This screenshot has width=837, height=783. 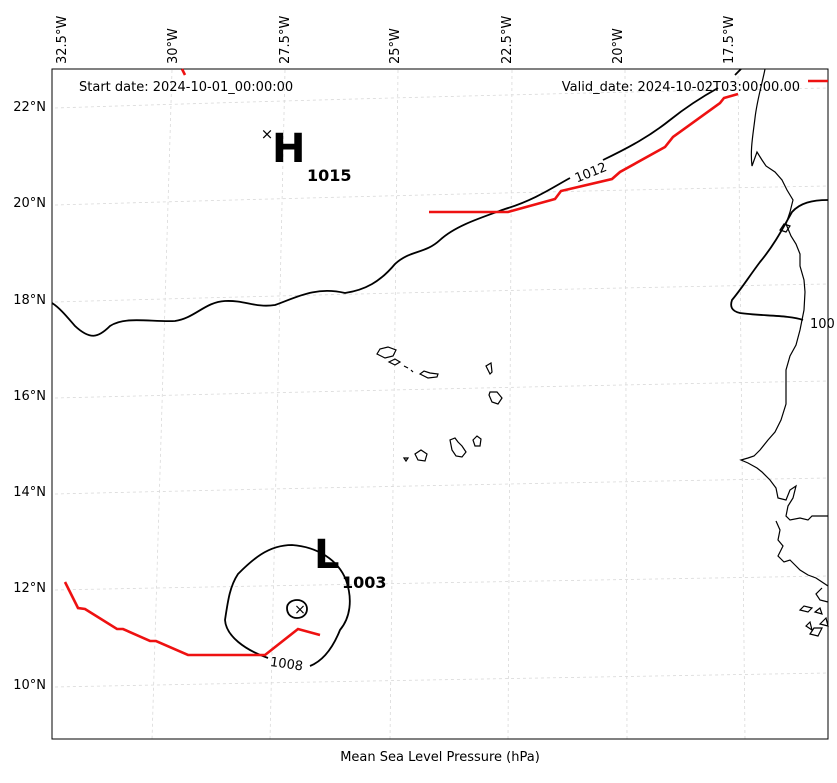 I want to click on lat-label-22n: 22°N, so click(x=29, y=107).